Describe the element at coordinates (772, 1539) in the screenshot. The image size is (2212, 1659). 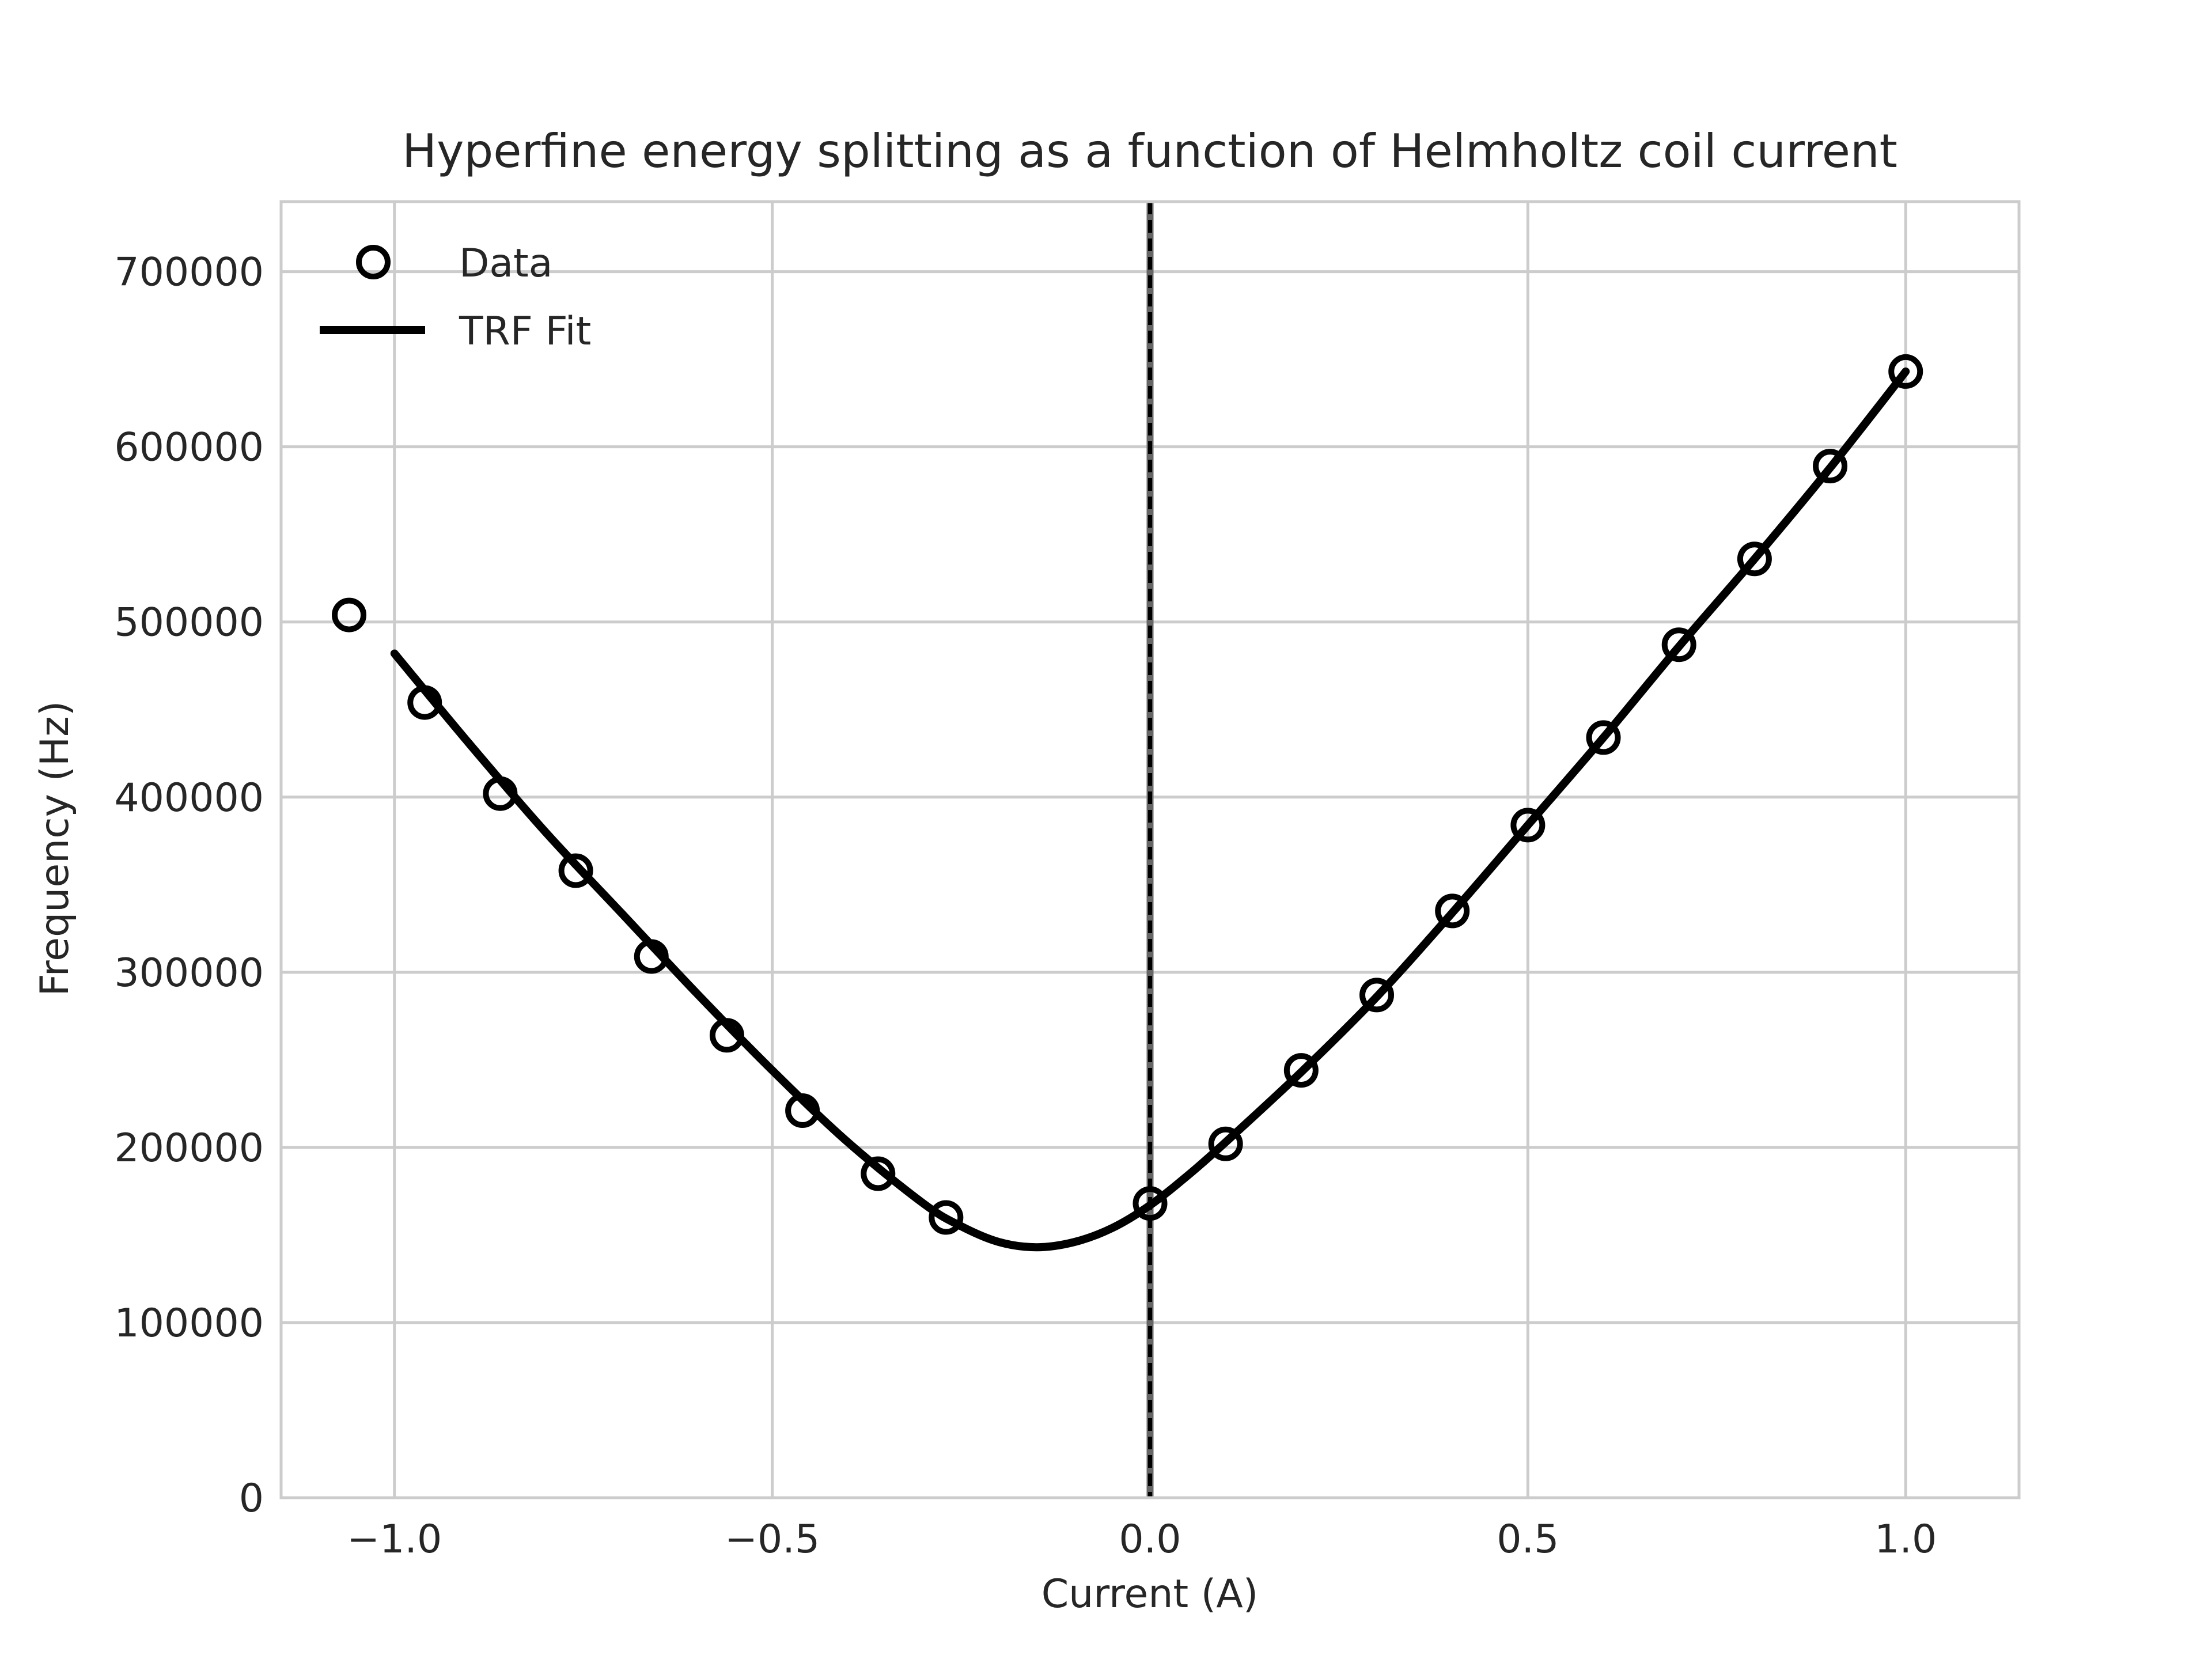
I see `x-tick-label: −0.5` at that location.